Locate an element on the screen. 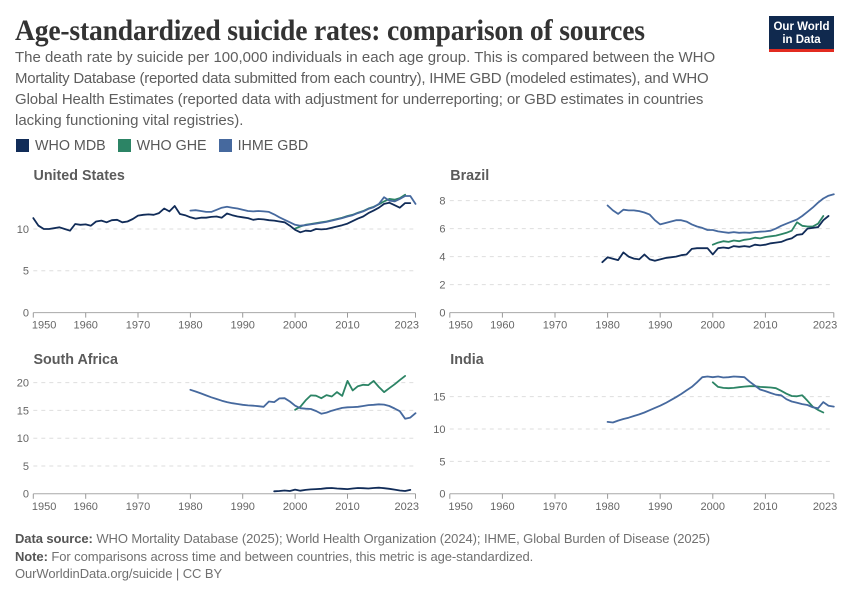  svg-text: 4 is located at coordinates (442, 258).